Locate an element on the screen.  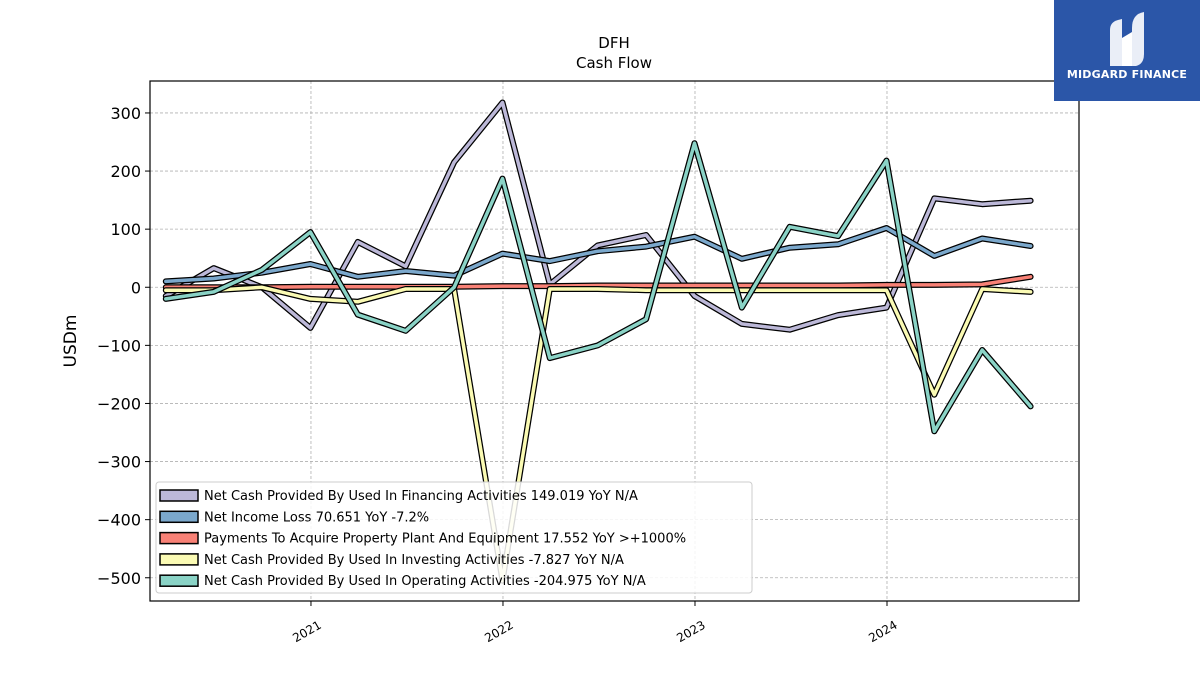
x-tick-label: 2024 is located at coordinates (882, 631).